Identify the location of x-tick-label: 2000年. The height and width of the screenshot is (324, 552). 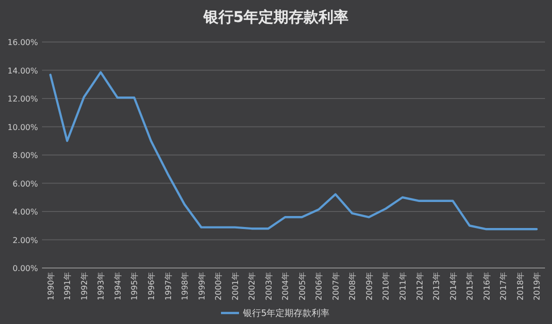
(219, 286).